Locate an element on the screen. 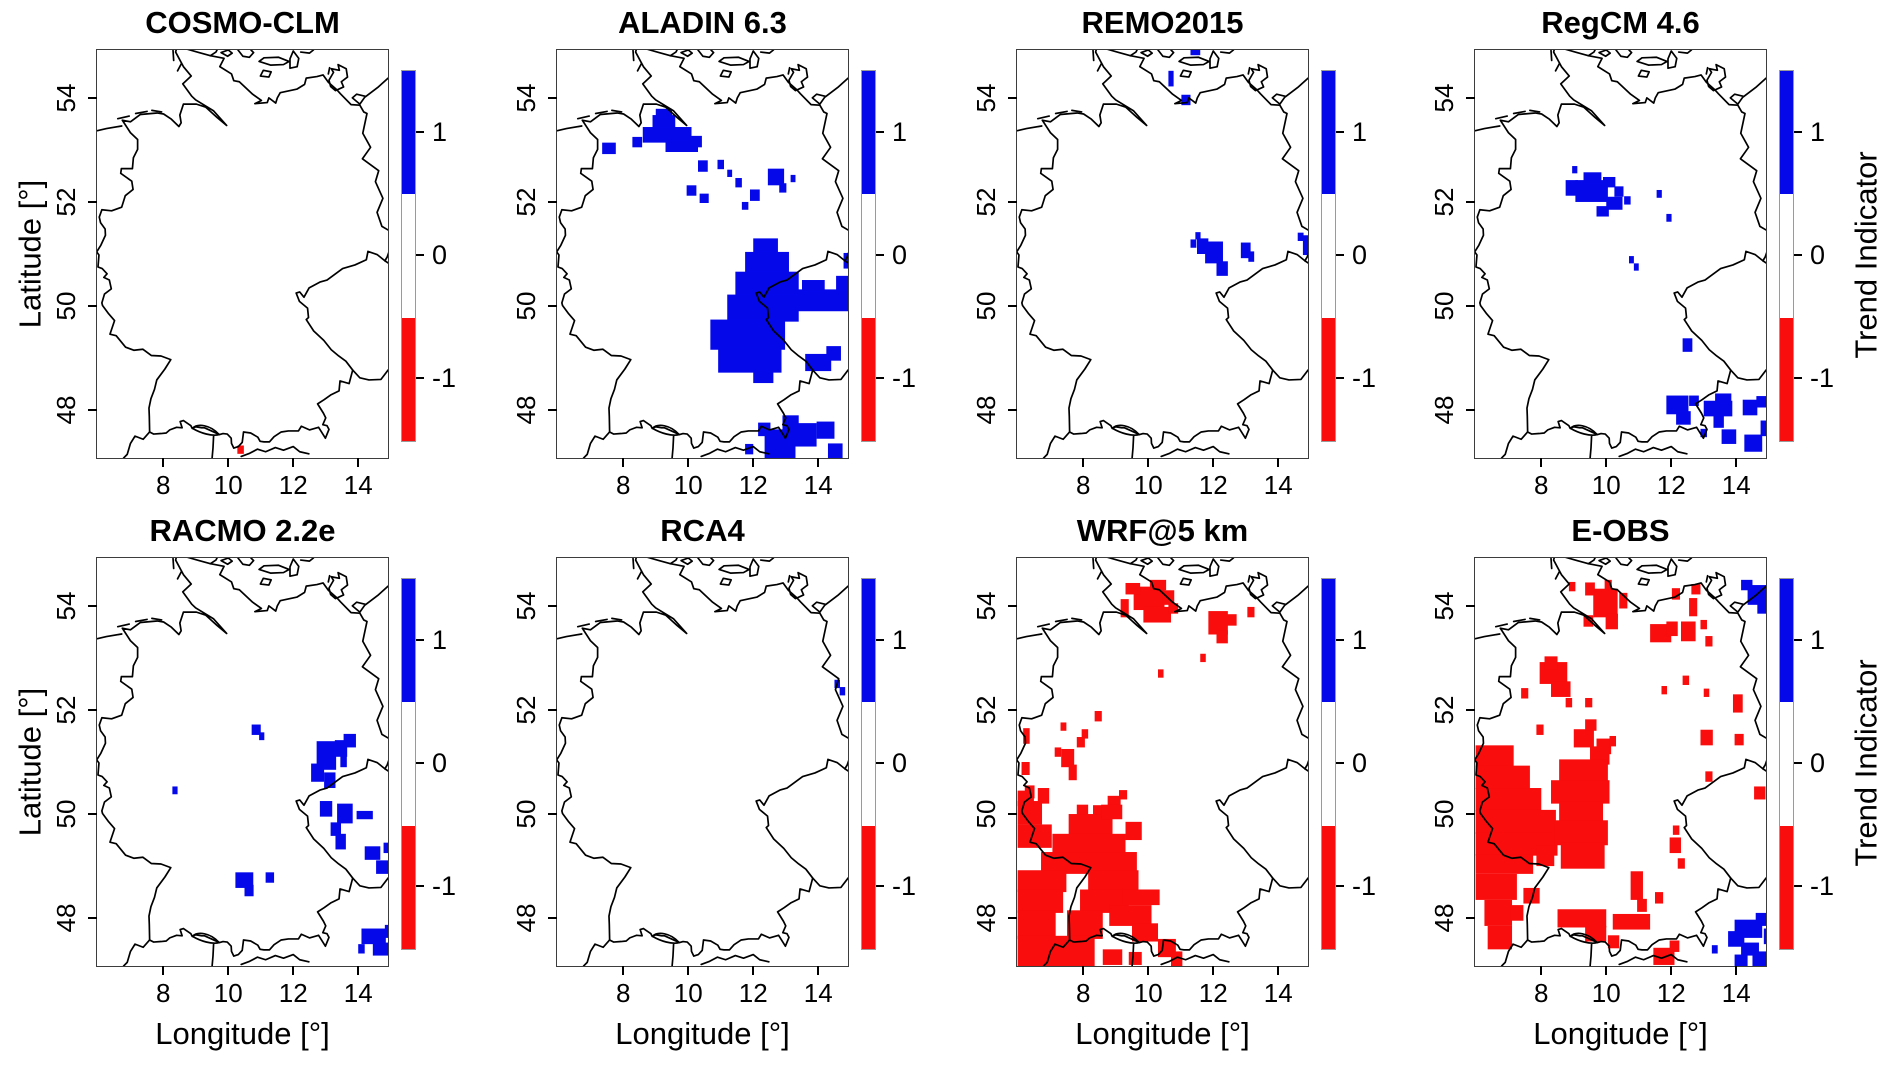 This screenshot has width=1897, height=1066. map-panel-cosmo-clm is located at coordinates (242, 254).